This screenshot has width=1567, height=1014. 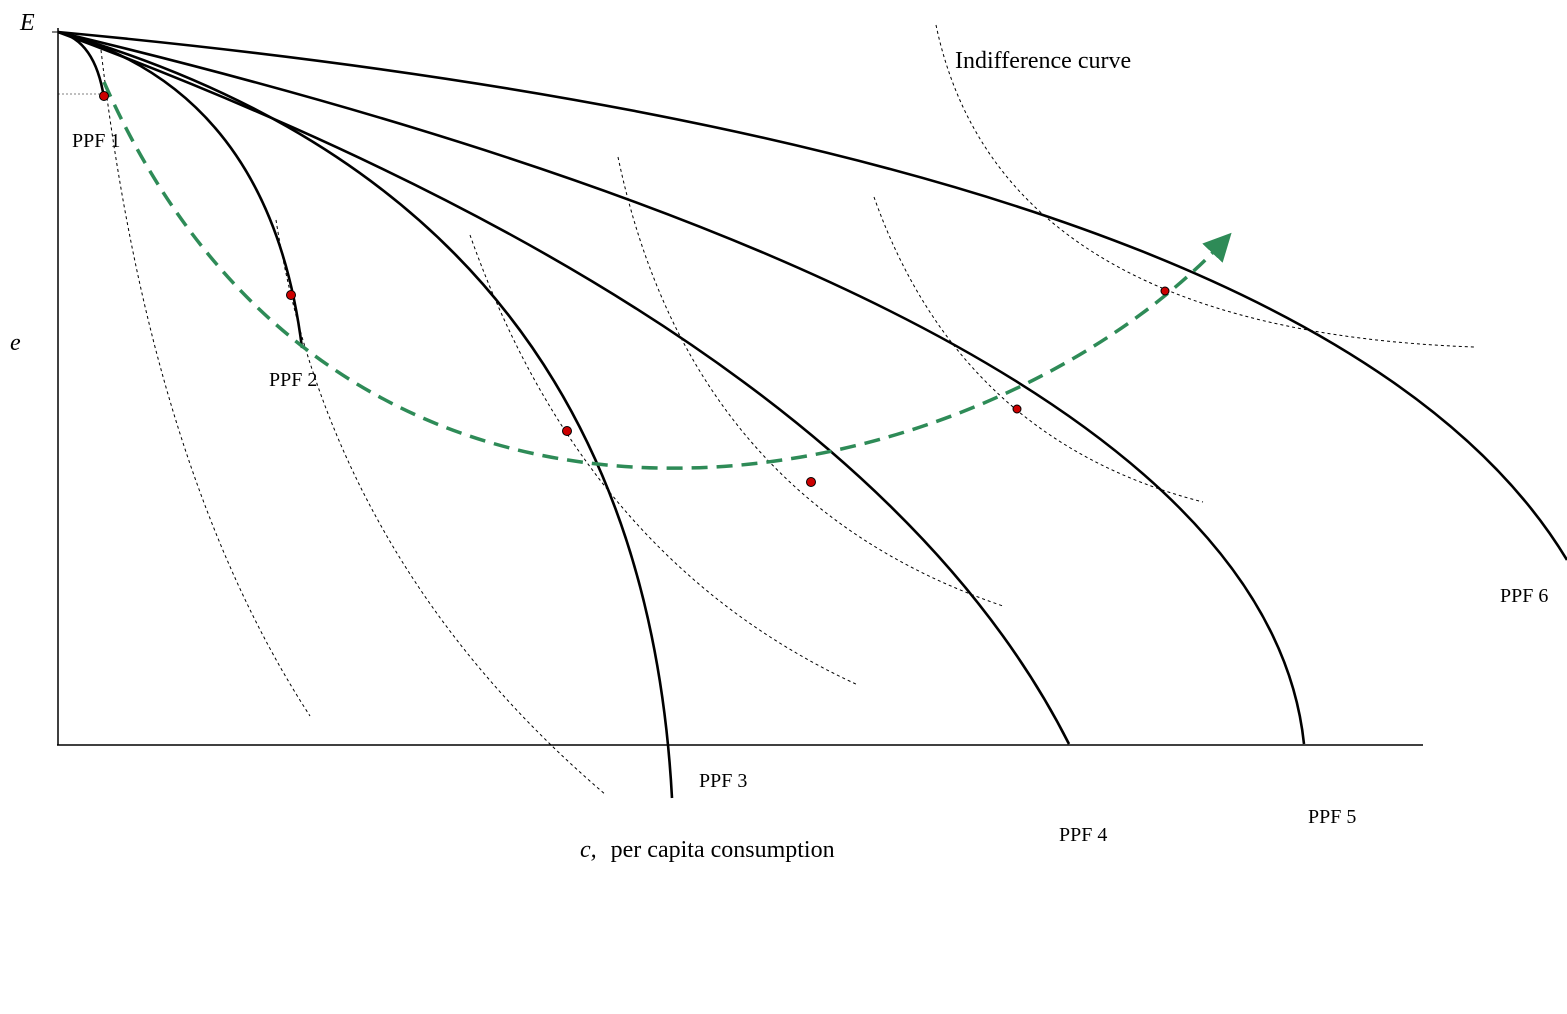 What do you see at coordinates (27, 23) in the screenshot?
I see `y-axis-top-label: E` at bounding box center [27, 23].